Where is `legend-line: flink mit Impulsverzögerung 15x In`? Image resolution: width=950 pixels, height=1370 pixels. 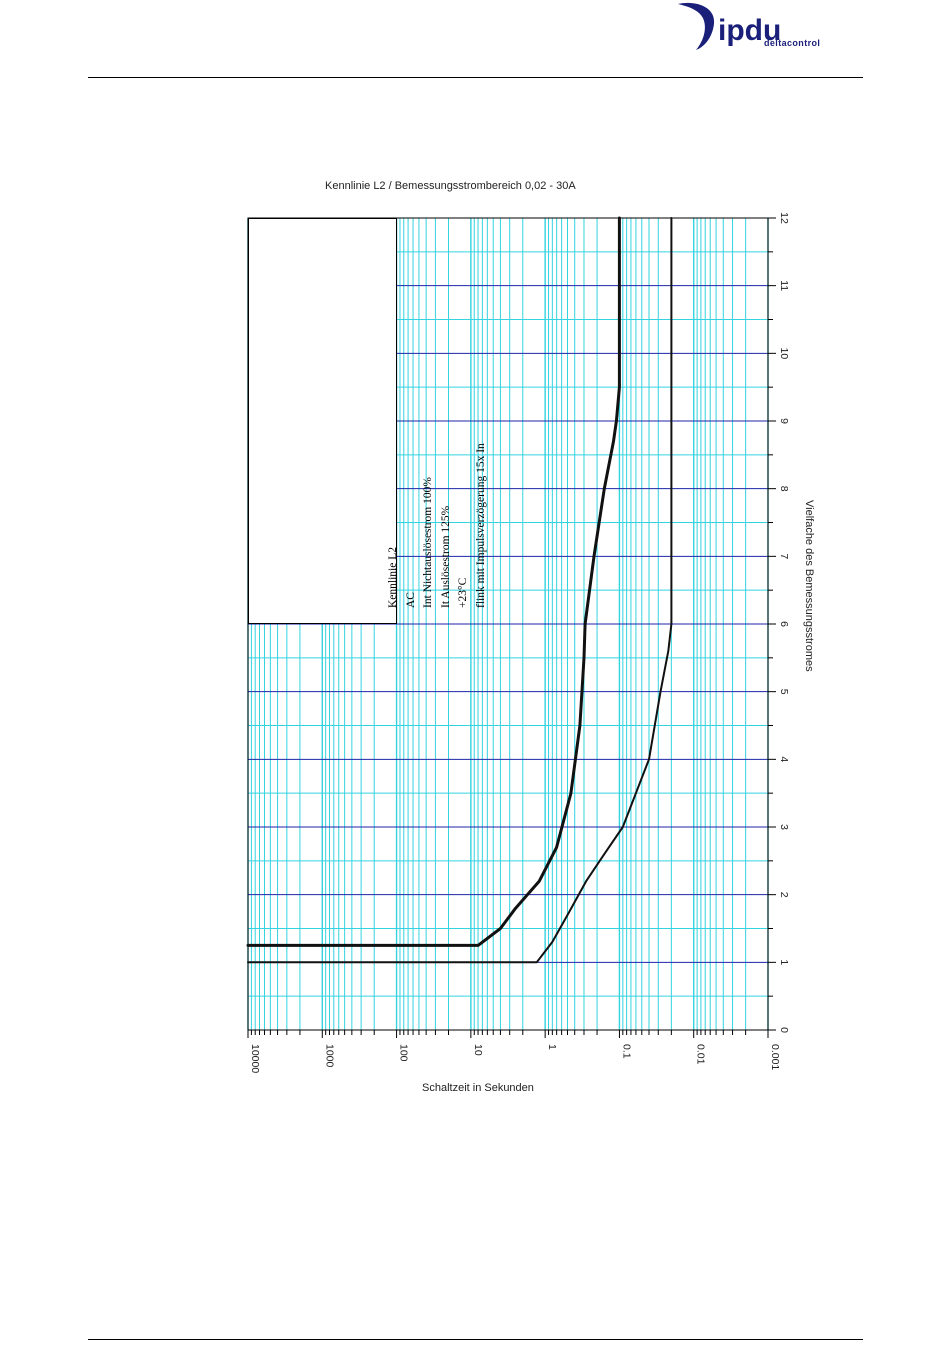
legend-line: flink mit Impulsverzögerung 15x In is located at coordinates (480, 525).